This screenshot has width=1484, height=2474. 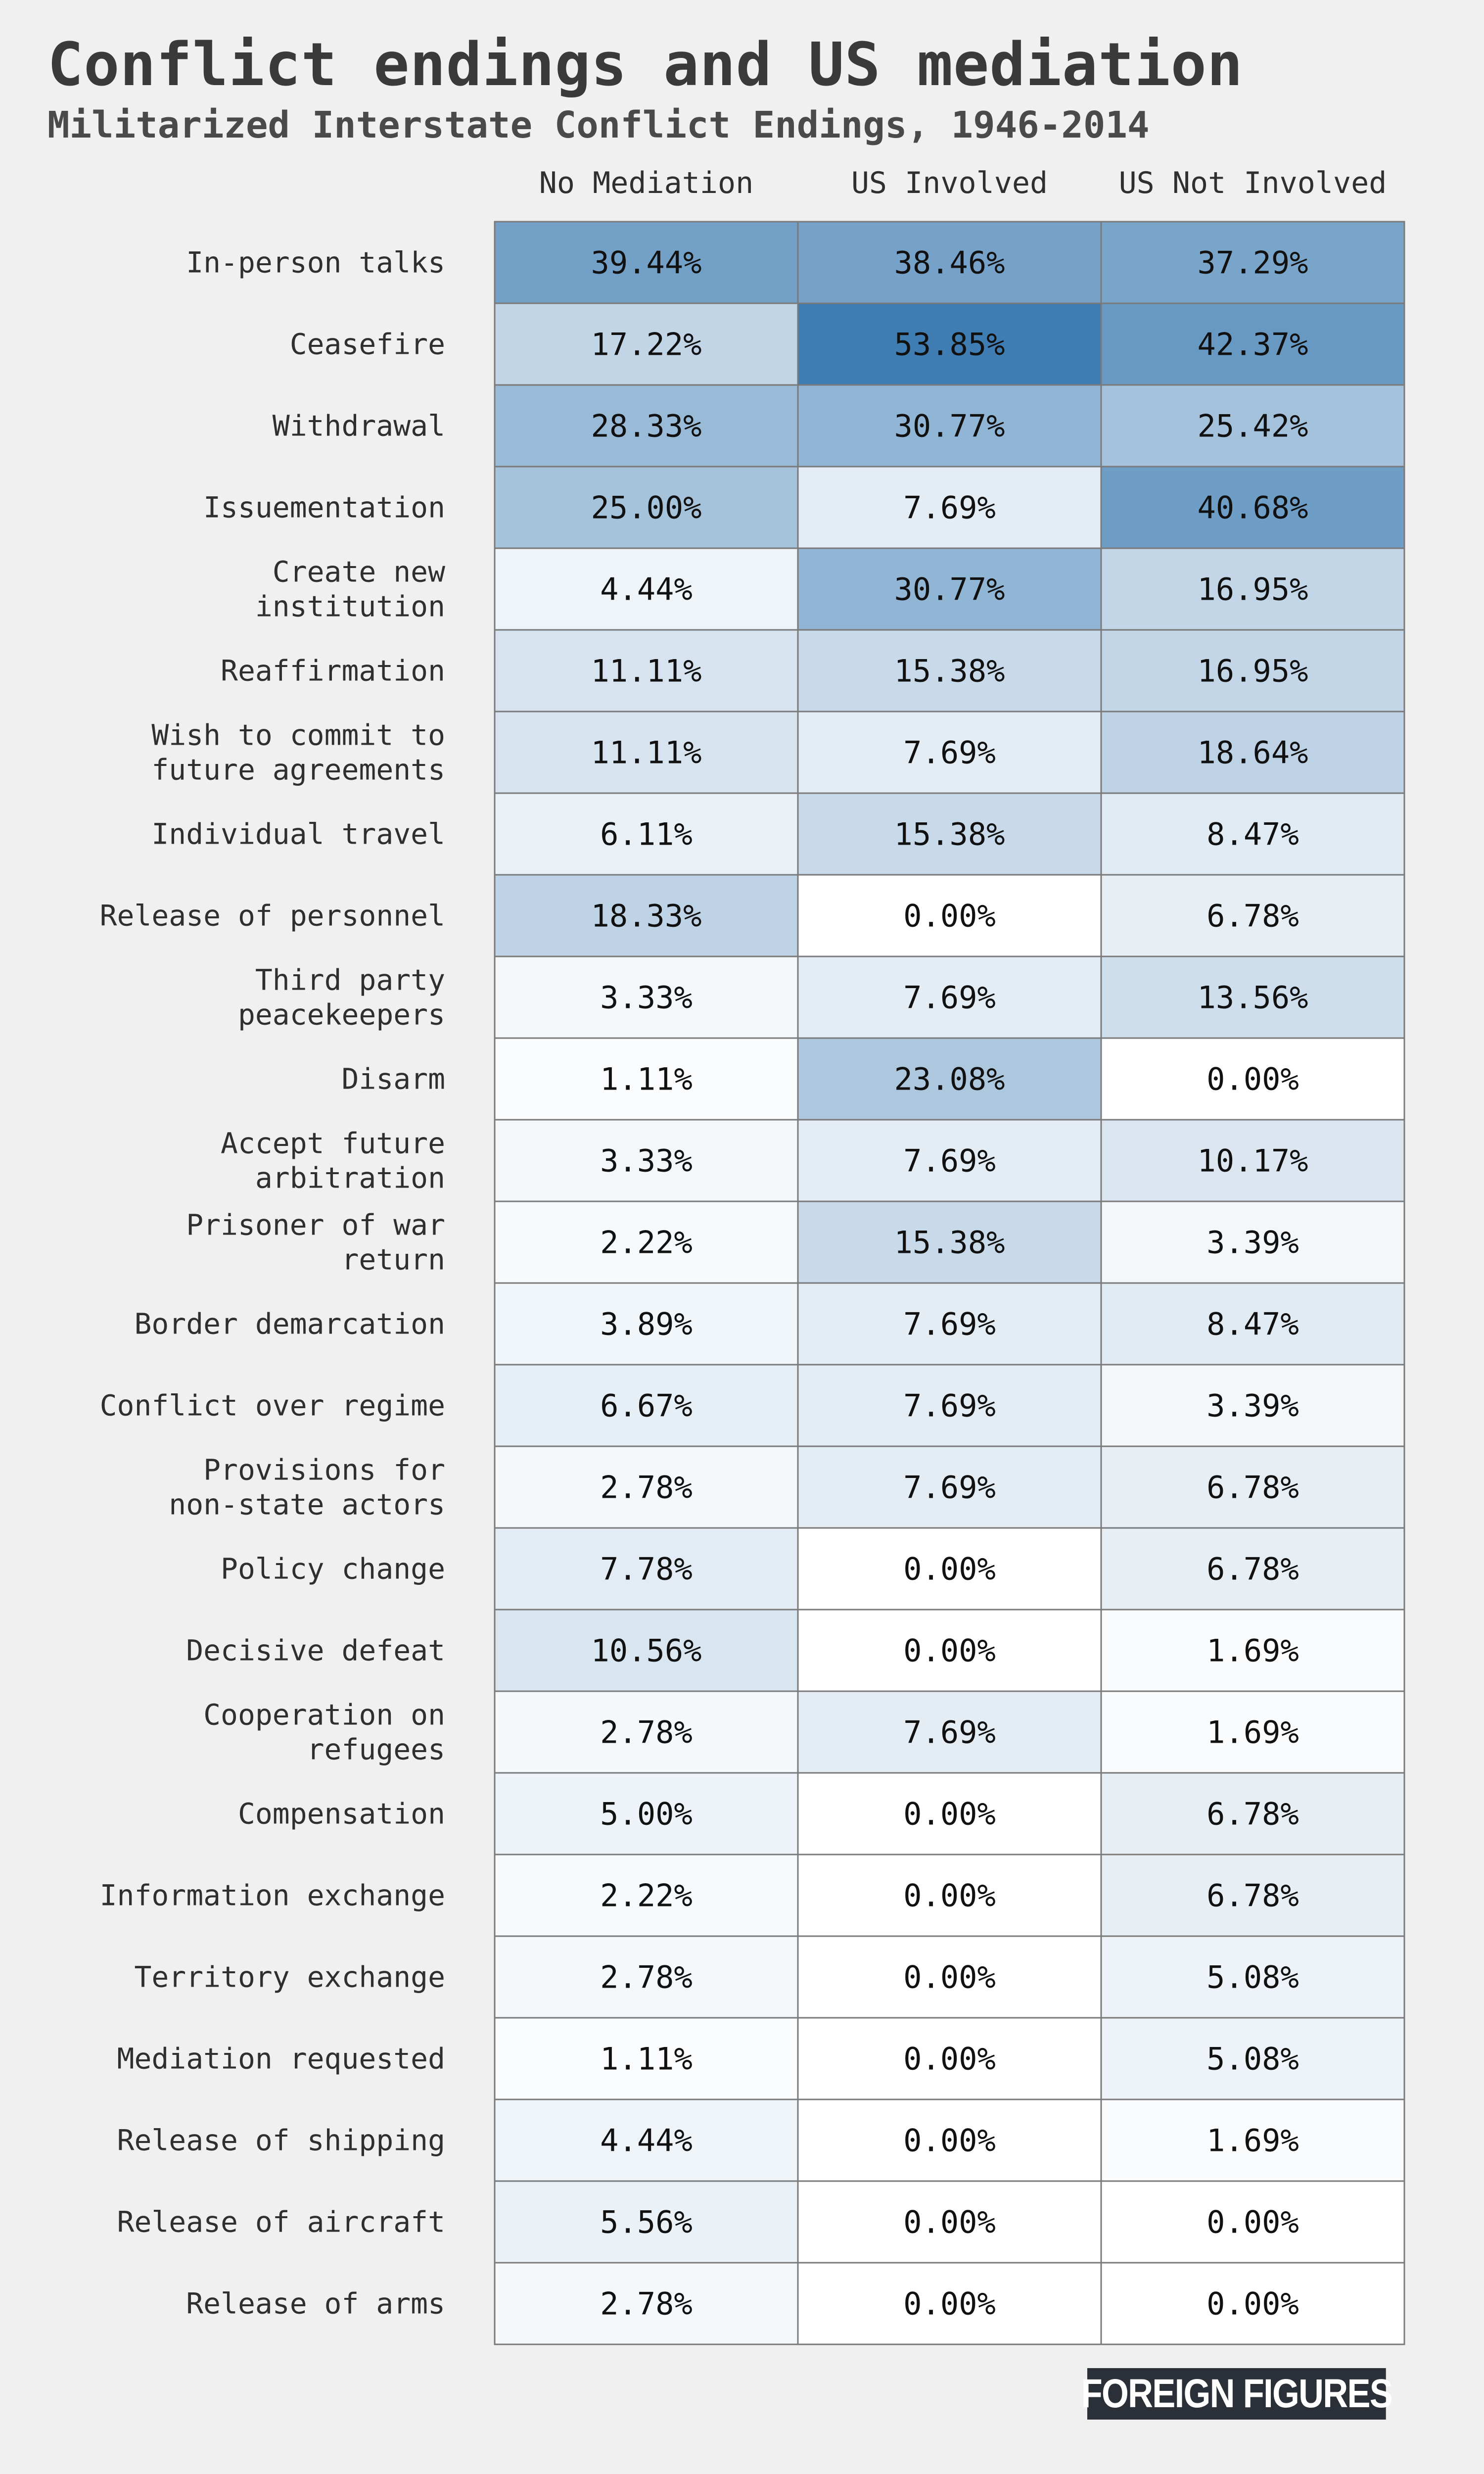 I want to click on row-label-release-of-arms: Release of arms, so click(x=315, y=2304).